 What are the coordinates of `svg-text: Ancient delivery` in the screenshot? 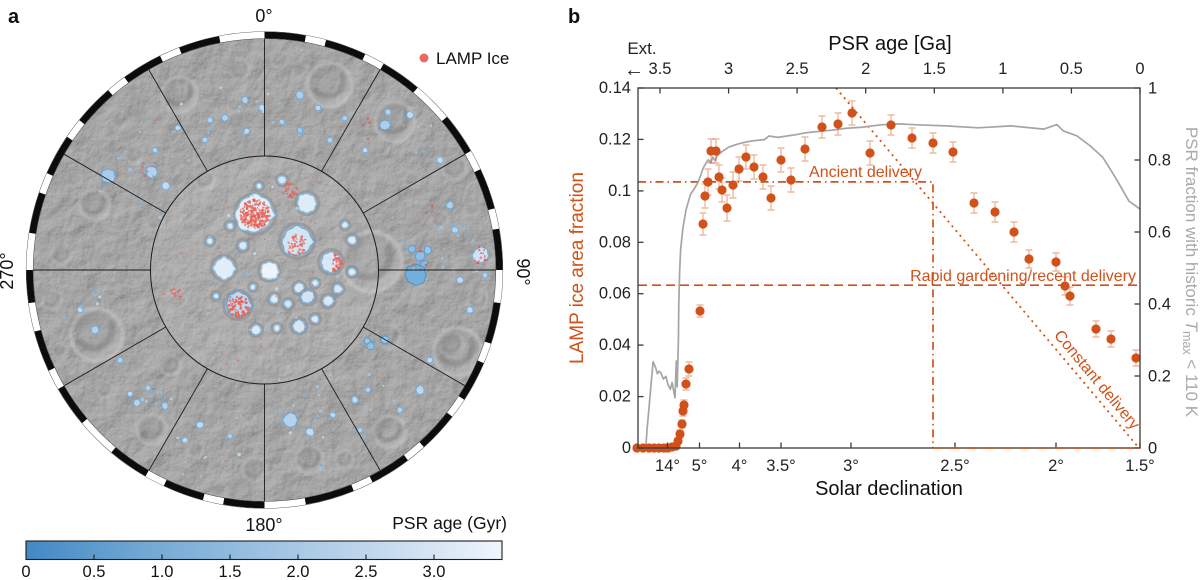 It's located at (865, 172).